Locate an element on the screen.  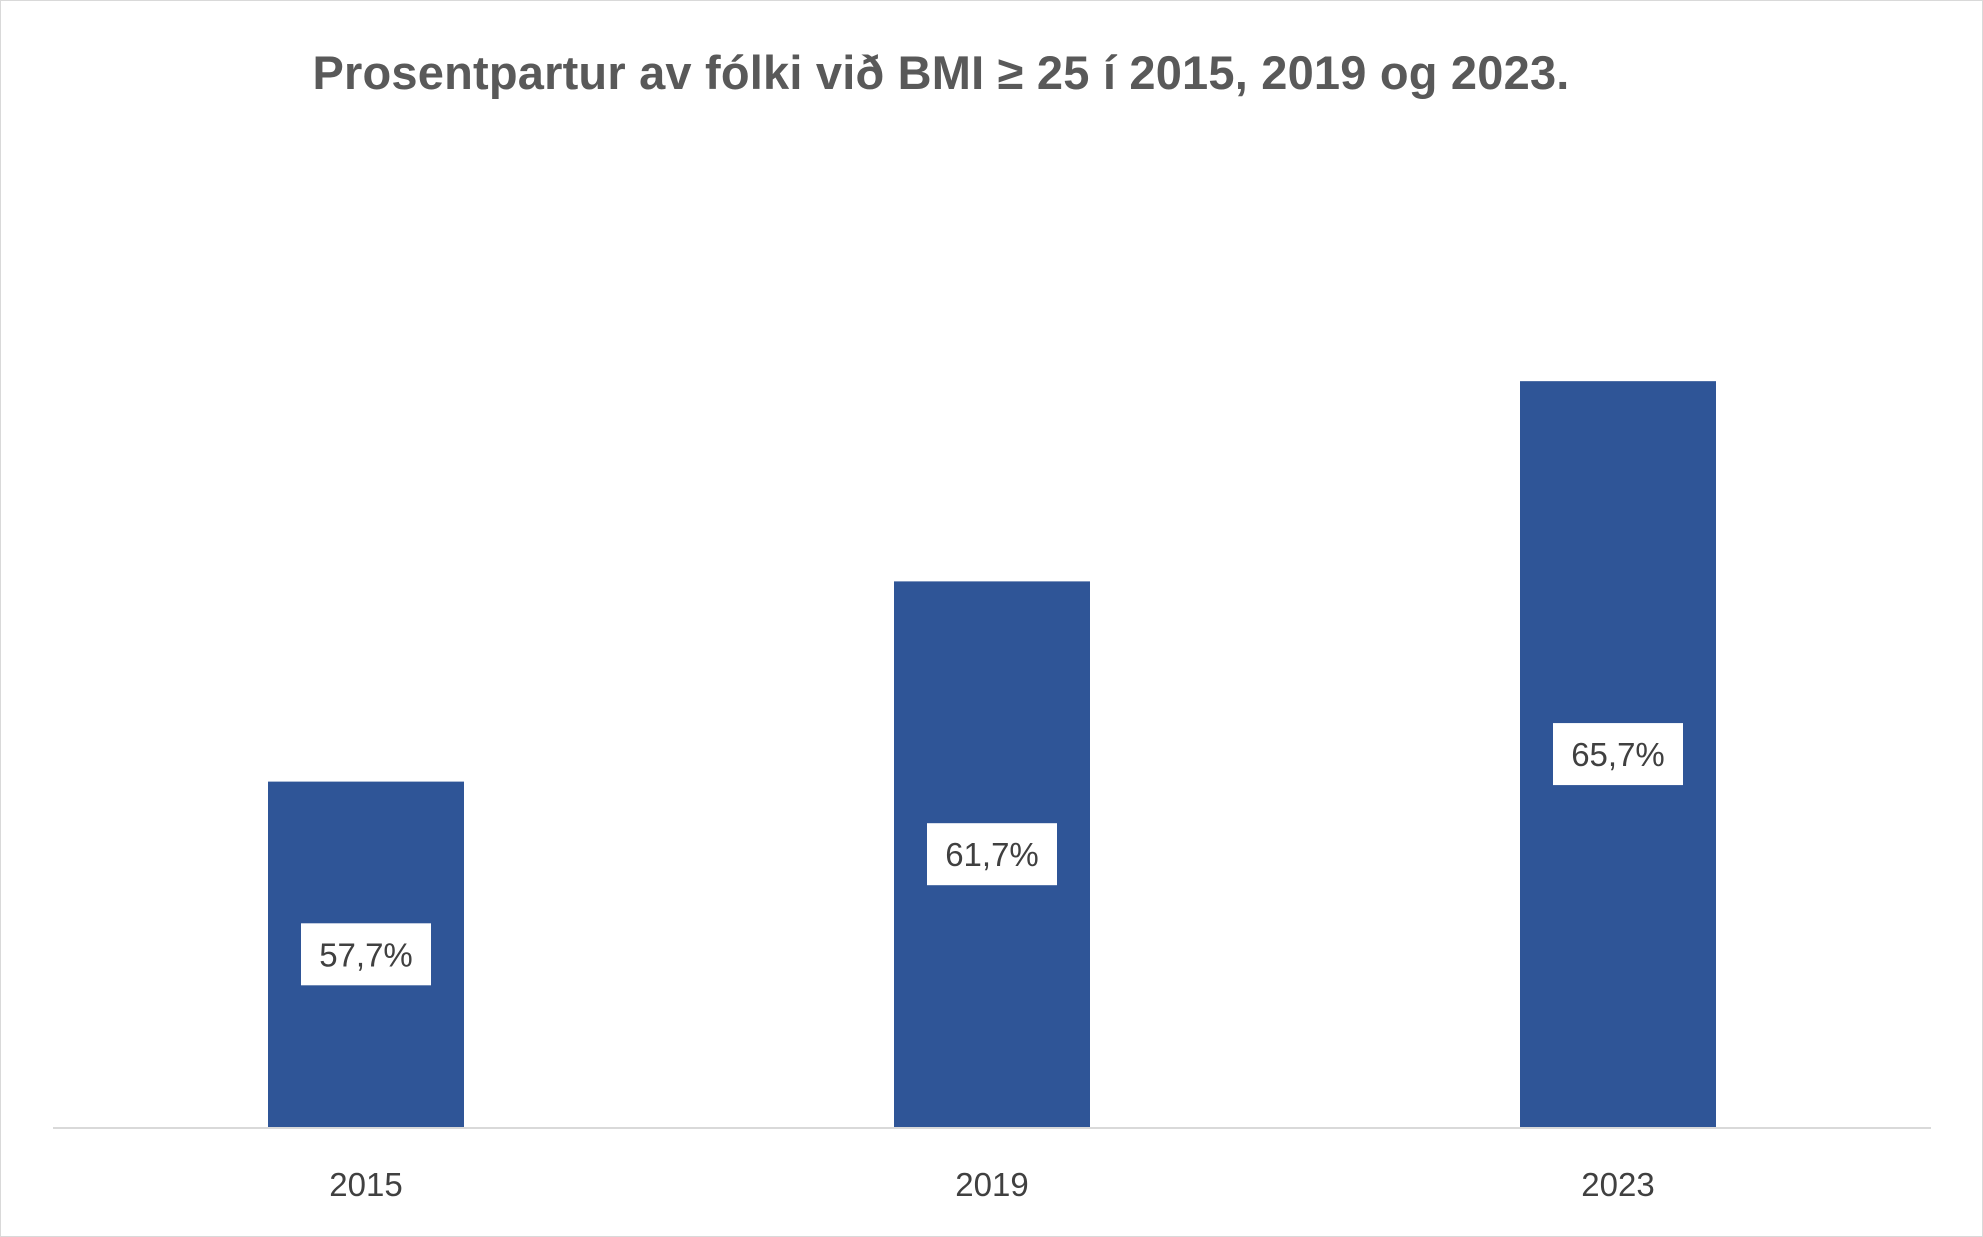
x-tick-label-2019: 2019 is located at coordinates (991, 1184).